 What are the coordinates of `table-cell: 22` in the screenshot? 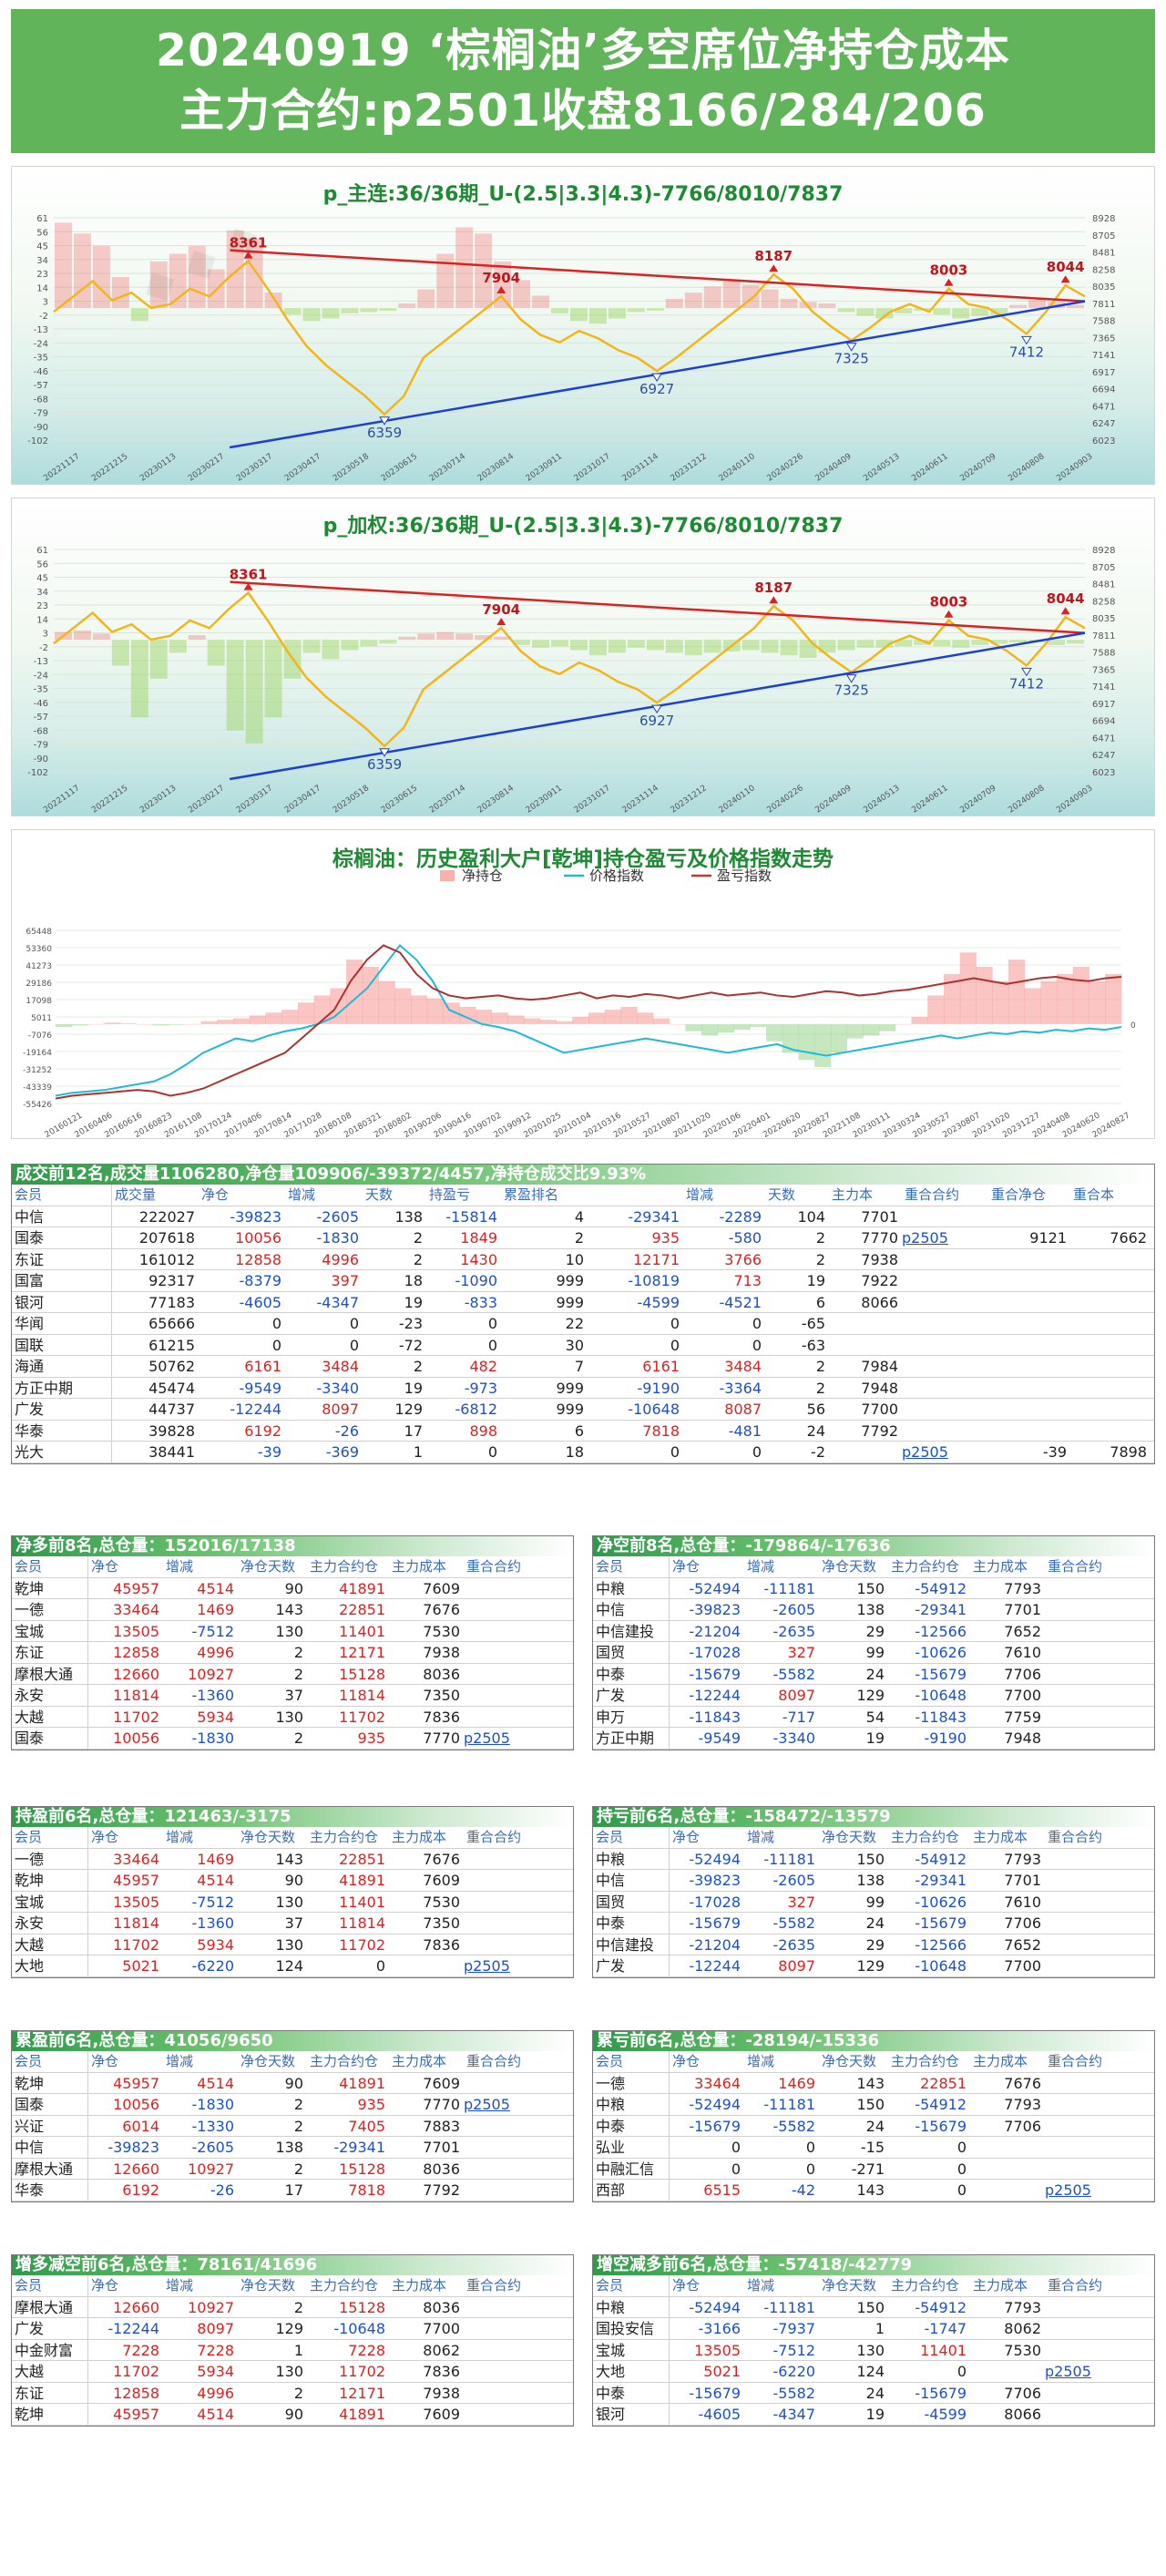 It's located at (574, 1324).